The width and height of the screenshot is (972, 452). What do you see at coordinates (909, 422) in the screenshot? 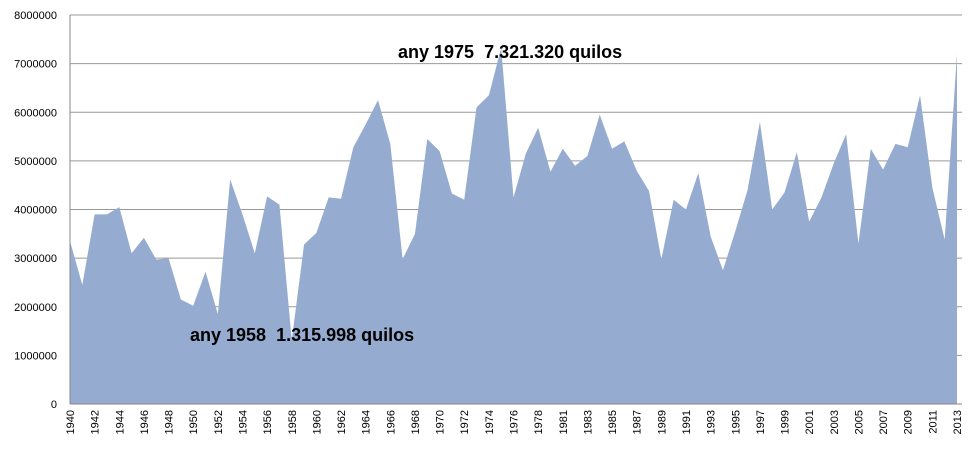
I see `x-tick-label: 2009` at bounding box center [909, 422].